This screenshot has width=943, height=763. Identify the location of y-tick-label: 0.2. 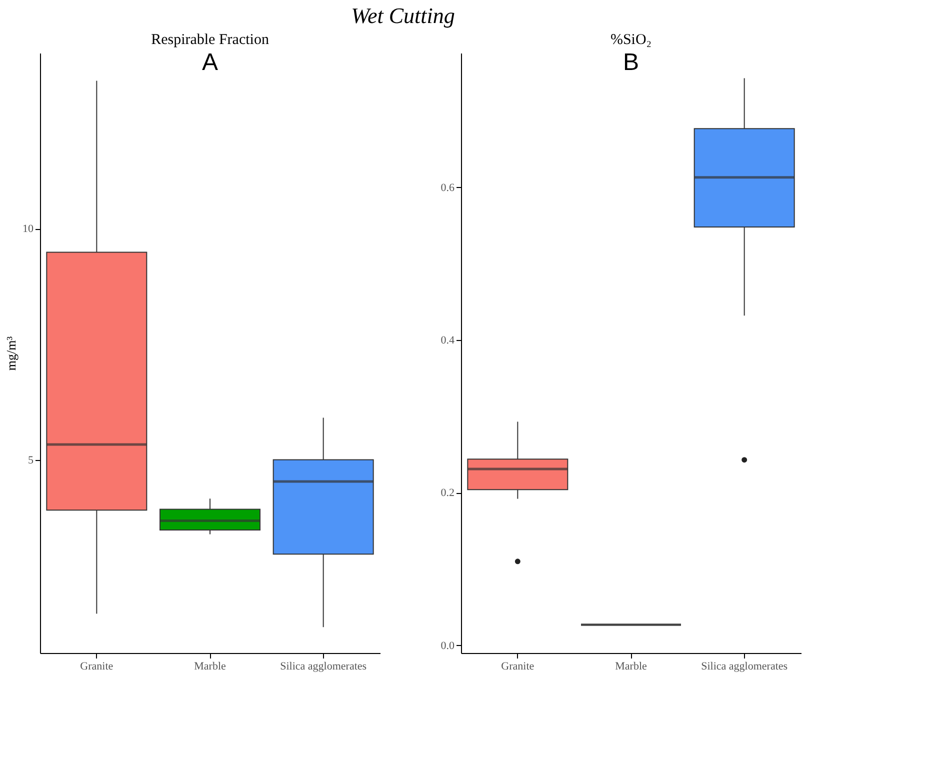
(447, 493).